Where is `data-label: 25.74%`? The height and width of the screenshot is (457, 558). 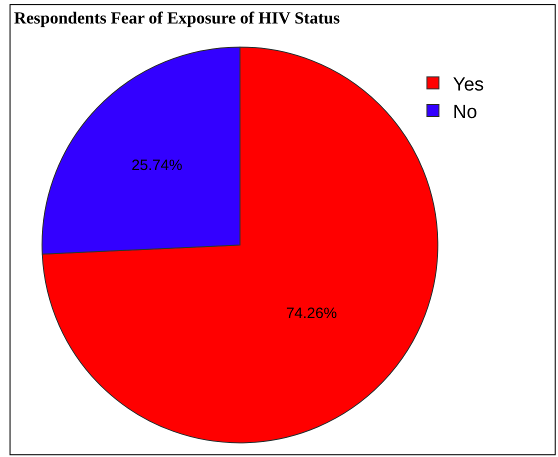
data-label: 25.74% is located at coordinates (156, 165).